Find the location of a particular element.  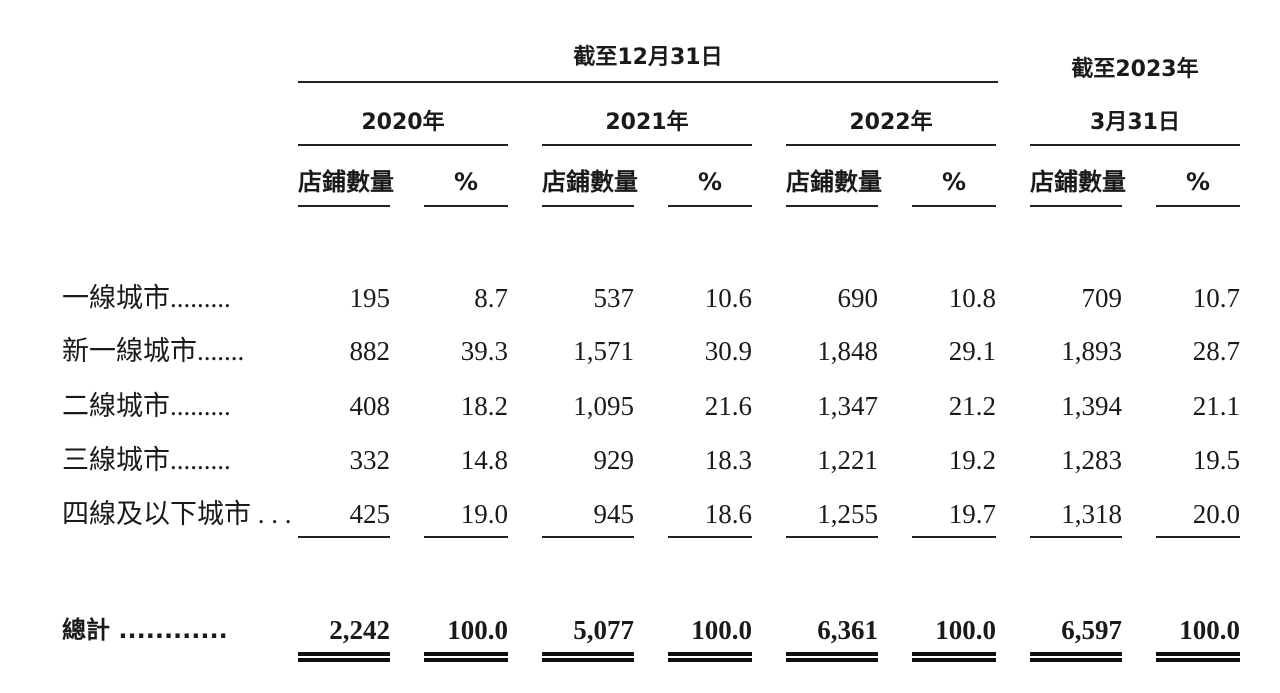

cell-count-2020: 882 is located at coordinates (370, 351).